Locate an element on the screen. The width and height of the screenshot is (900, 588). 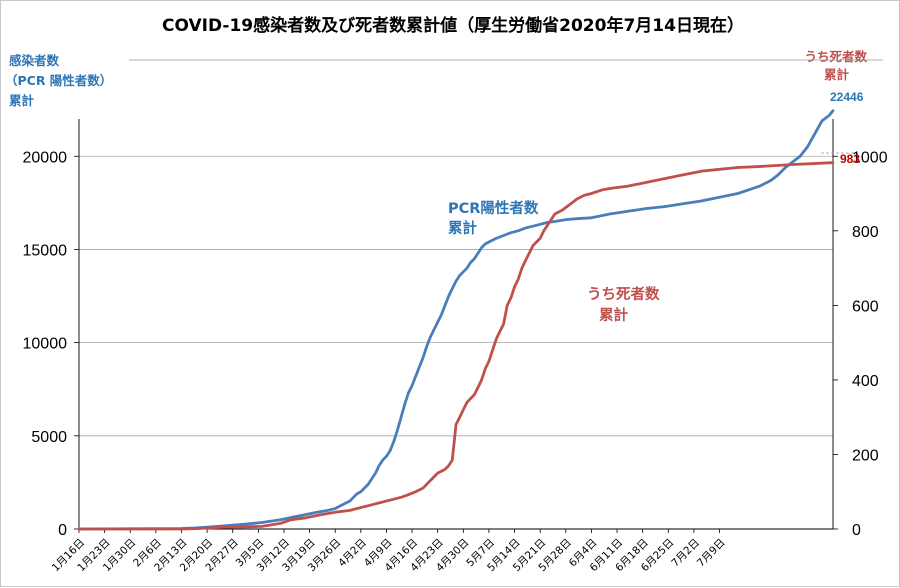
blue-series-end-label: 22446 is located at coordinates (847, 97).